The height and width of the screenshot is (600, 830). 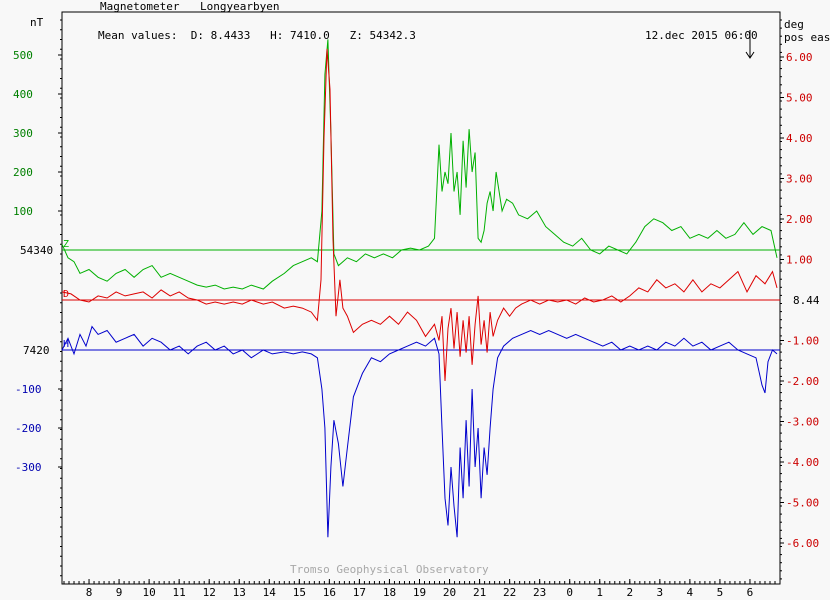 What do you see at coordinates (750, 592) in the screenshot?
I see `x-tick-label: 6` at bounding box center [750, 592].